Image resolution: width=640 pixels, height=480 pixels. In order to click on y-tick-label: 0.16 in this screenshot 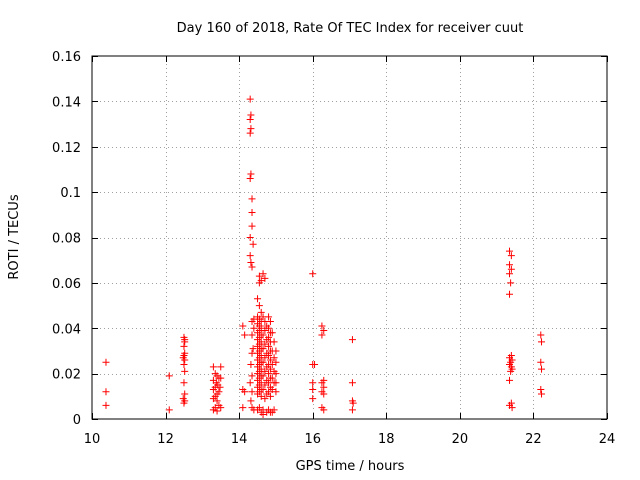, I will do `click(66, 57)`.